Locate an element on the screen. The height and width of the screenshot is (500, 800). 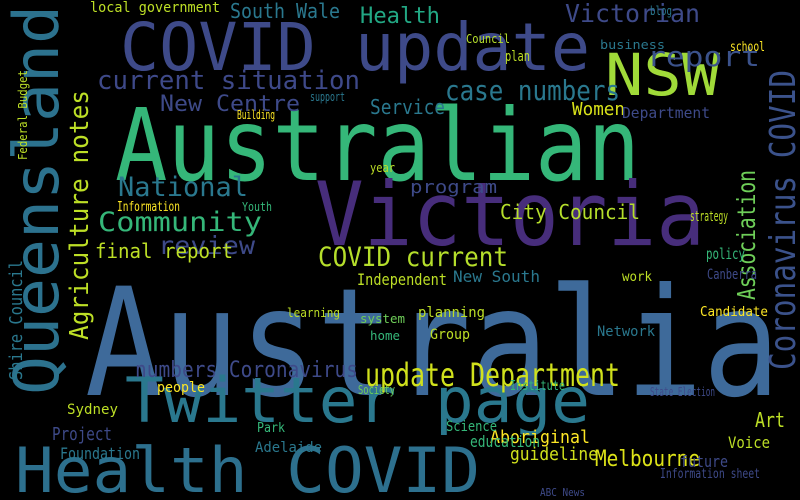
word: Information is located at coordinates (148, 207).